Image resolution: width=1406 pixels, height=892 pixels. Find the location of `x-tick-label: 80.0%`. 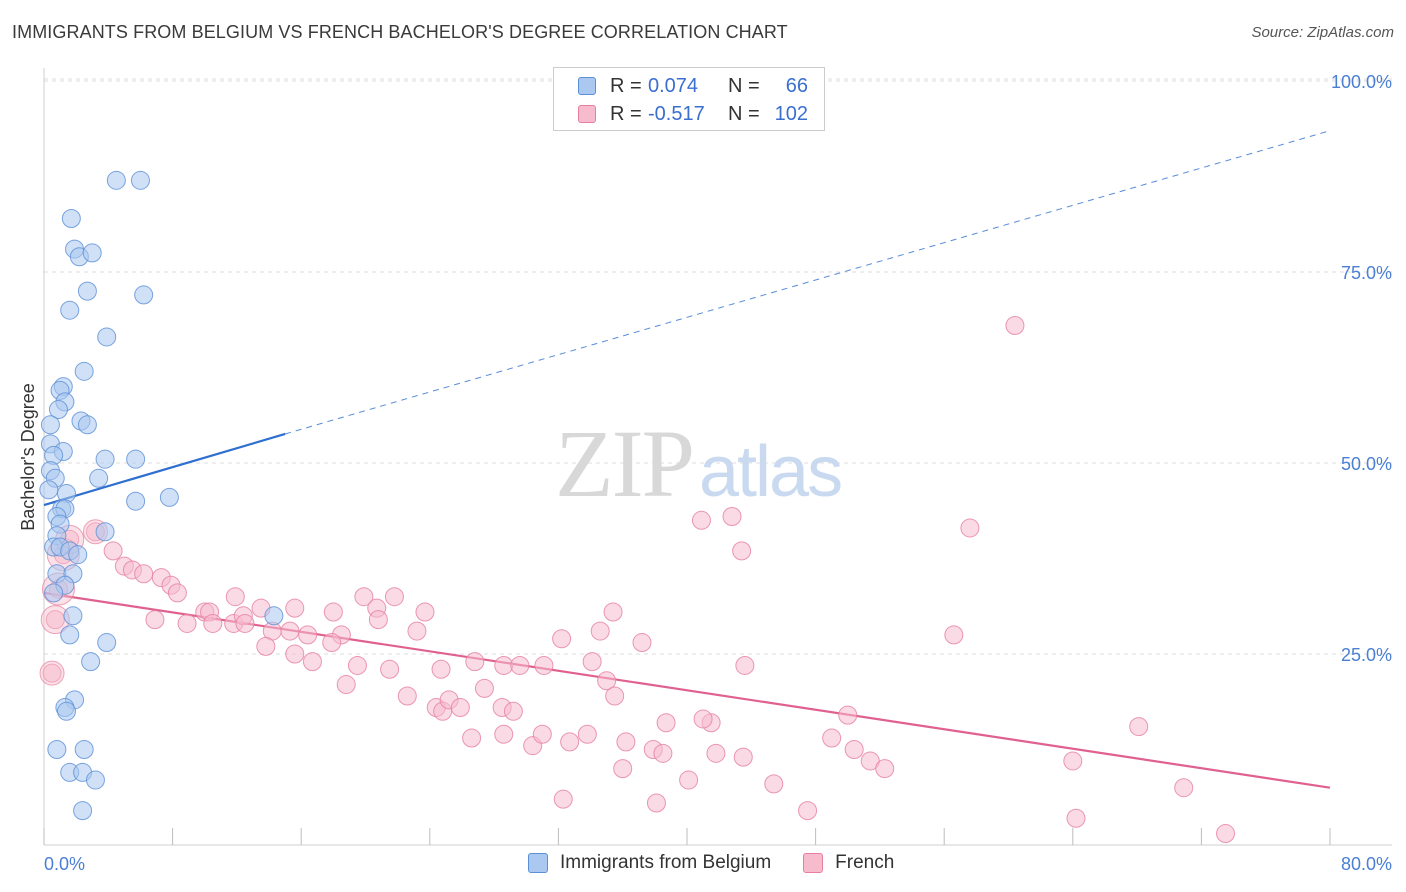

x-tick-label: 80.0% is located at coordinates (1366, 864).